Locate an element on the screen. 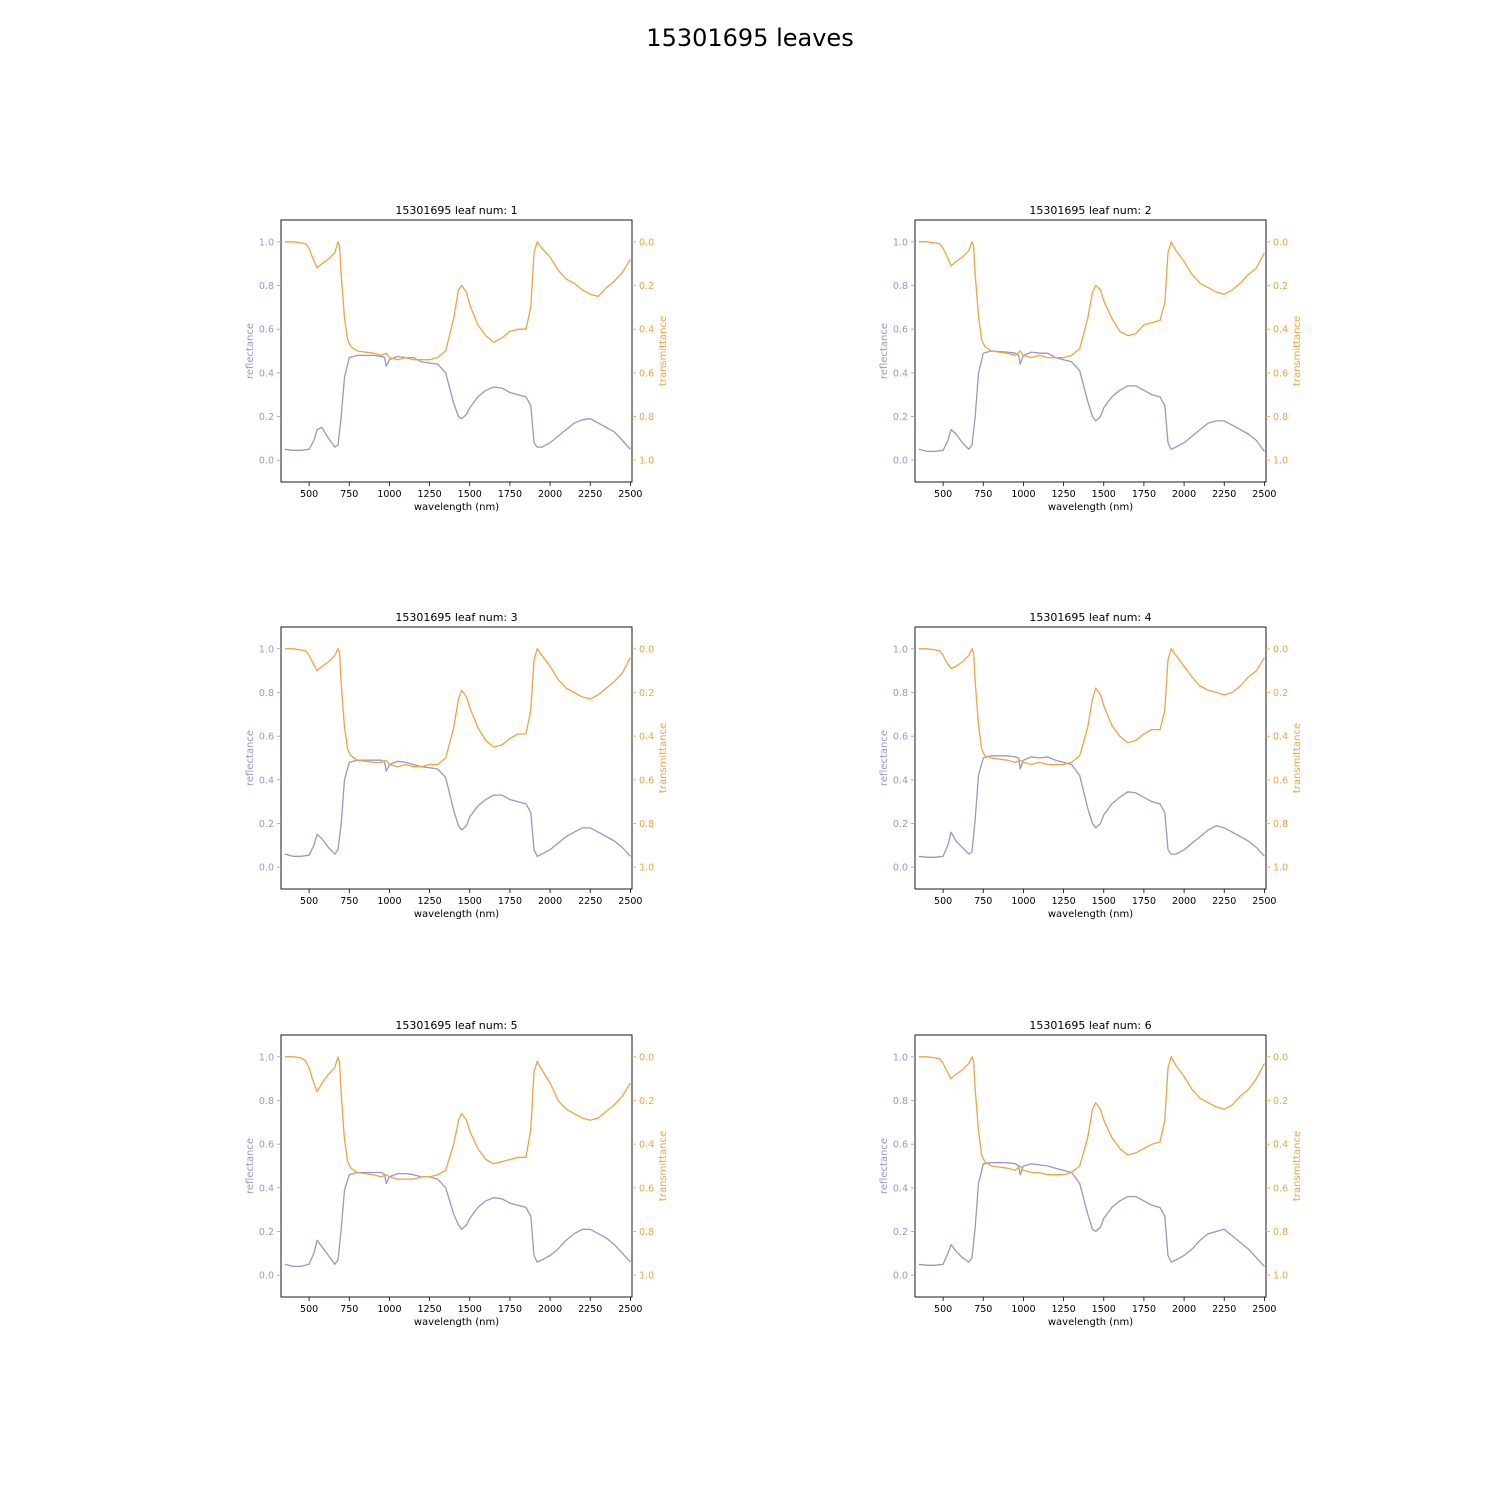  series-transmittance-line is located at coordinates (1092, 1116).